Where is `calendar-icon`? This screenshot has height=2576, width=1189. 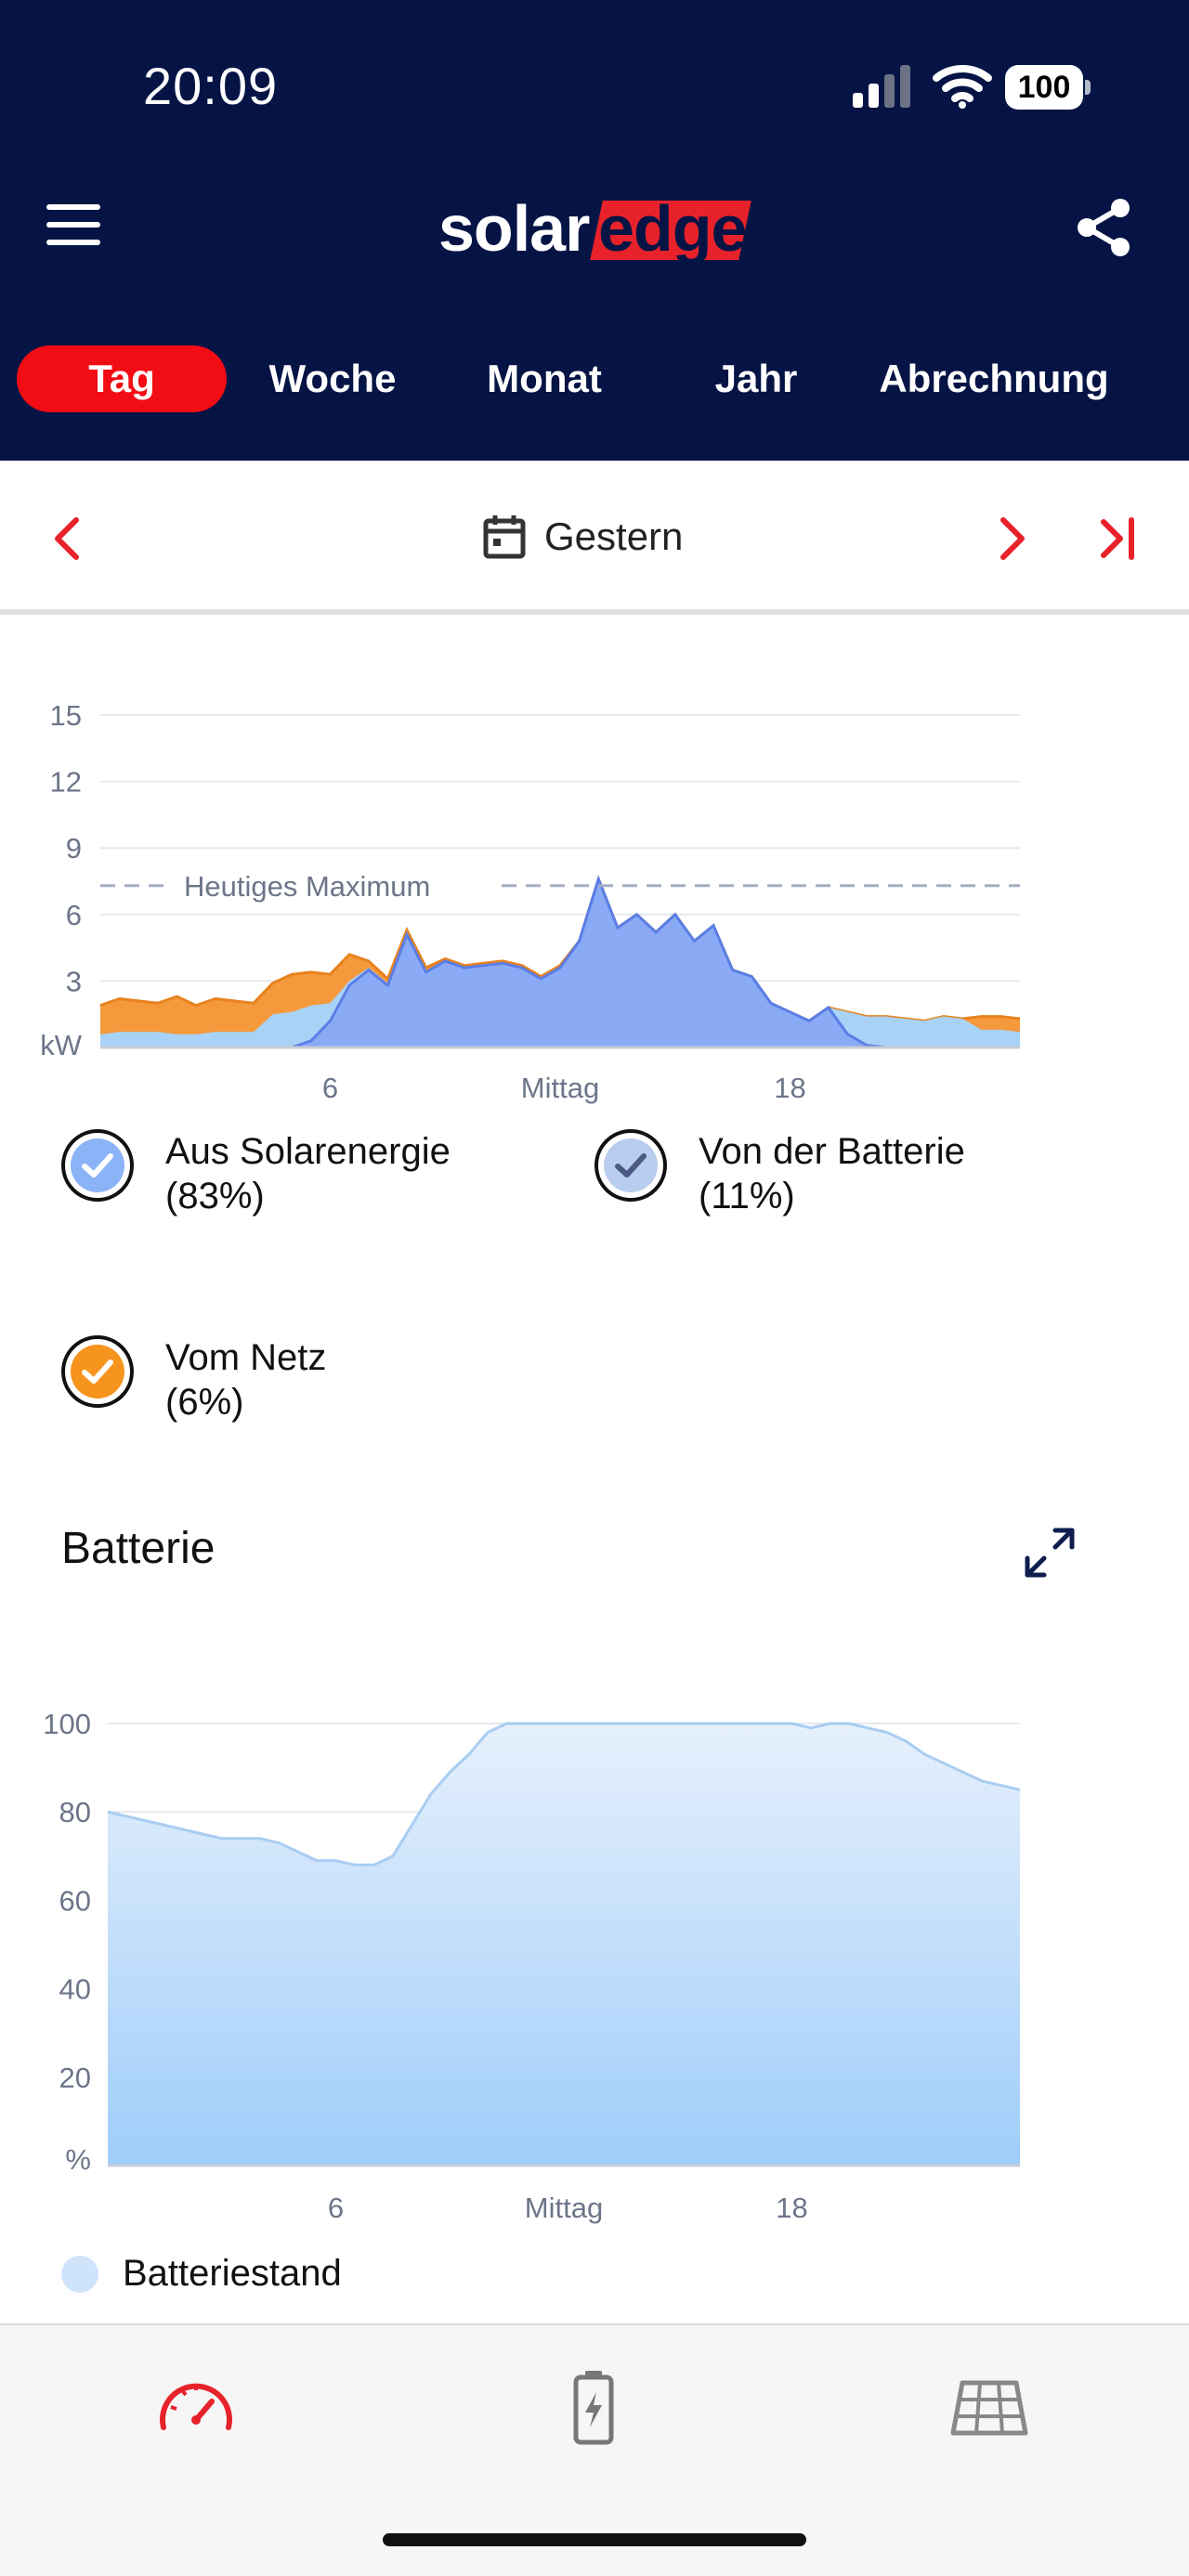
calendar-icon is located at coordinates (504, 537).